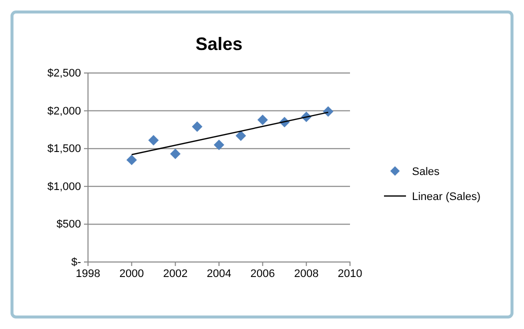 The height and width of the screenshot is (329, 524). Describe the element at coordinates (68, 224) in the screenshot. I see `y-tick-label: $500` at that location.